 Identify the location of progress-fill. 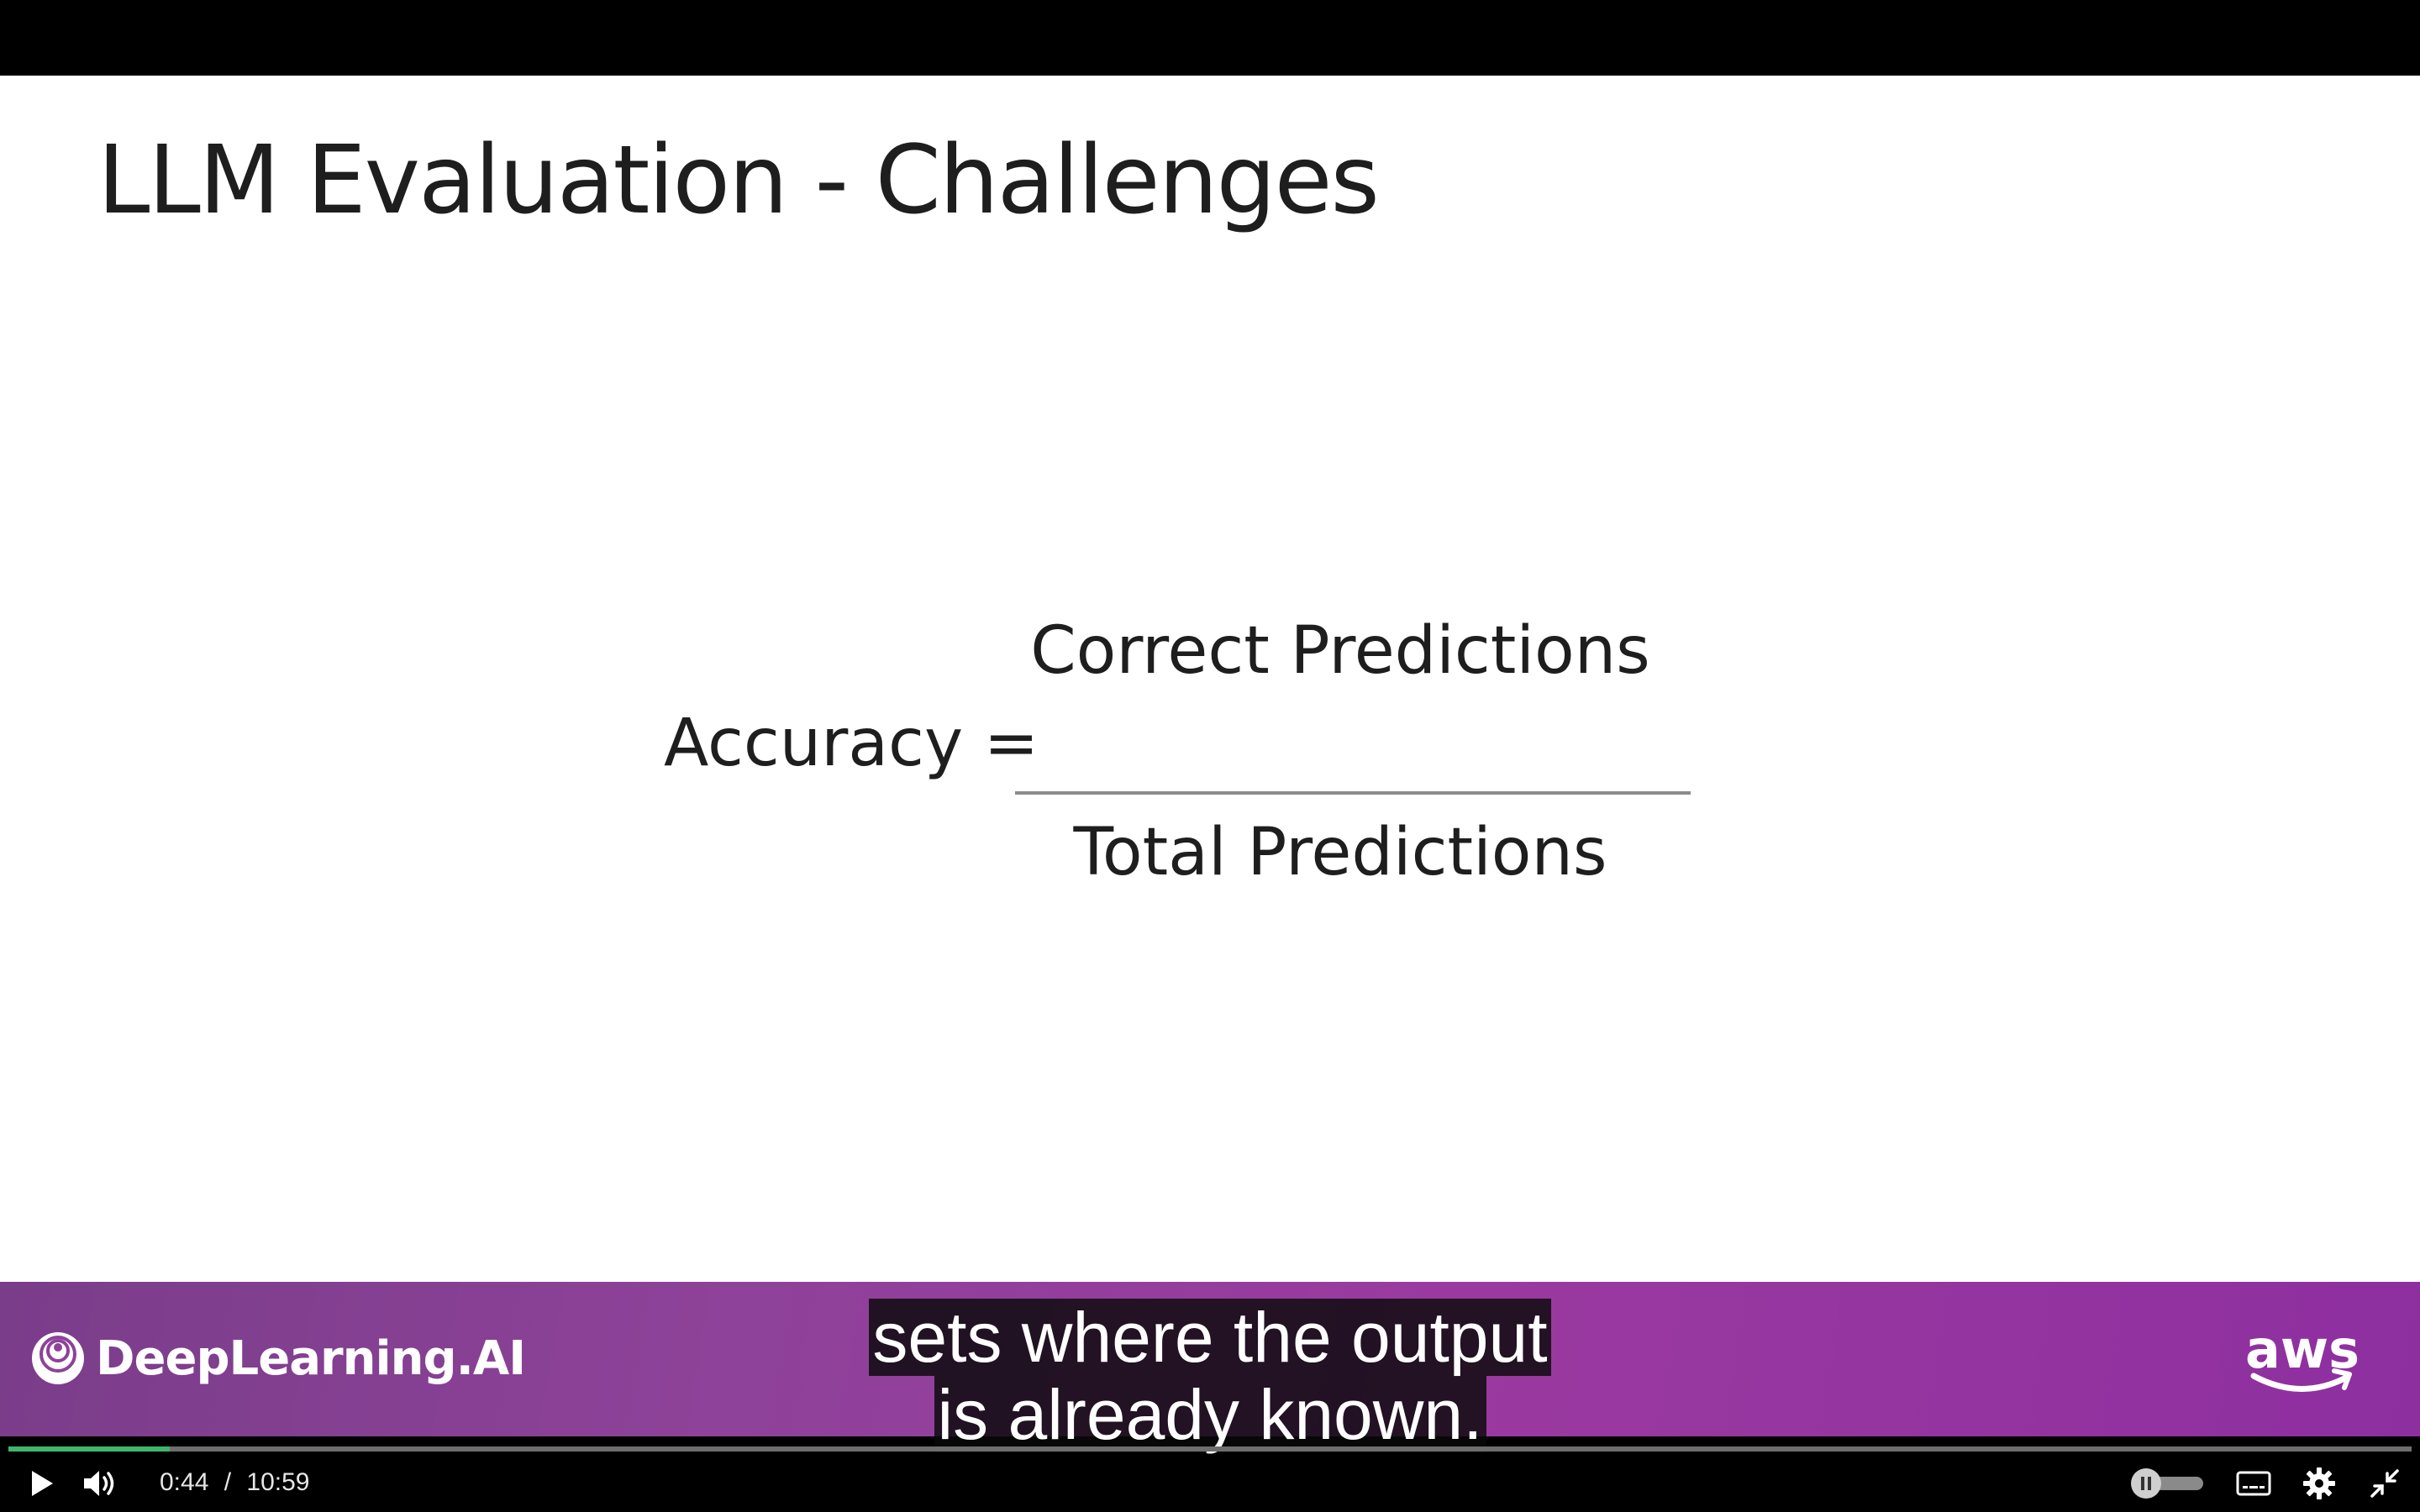
(89, 1449).